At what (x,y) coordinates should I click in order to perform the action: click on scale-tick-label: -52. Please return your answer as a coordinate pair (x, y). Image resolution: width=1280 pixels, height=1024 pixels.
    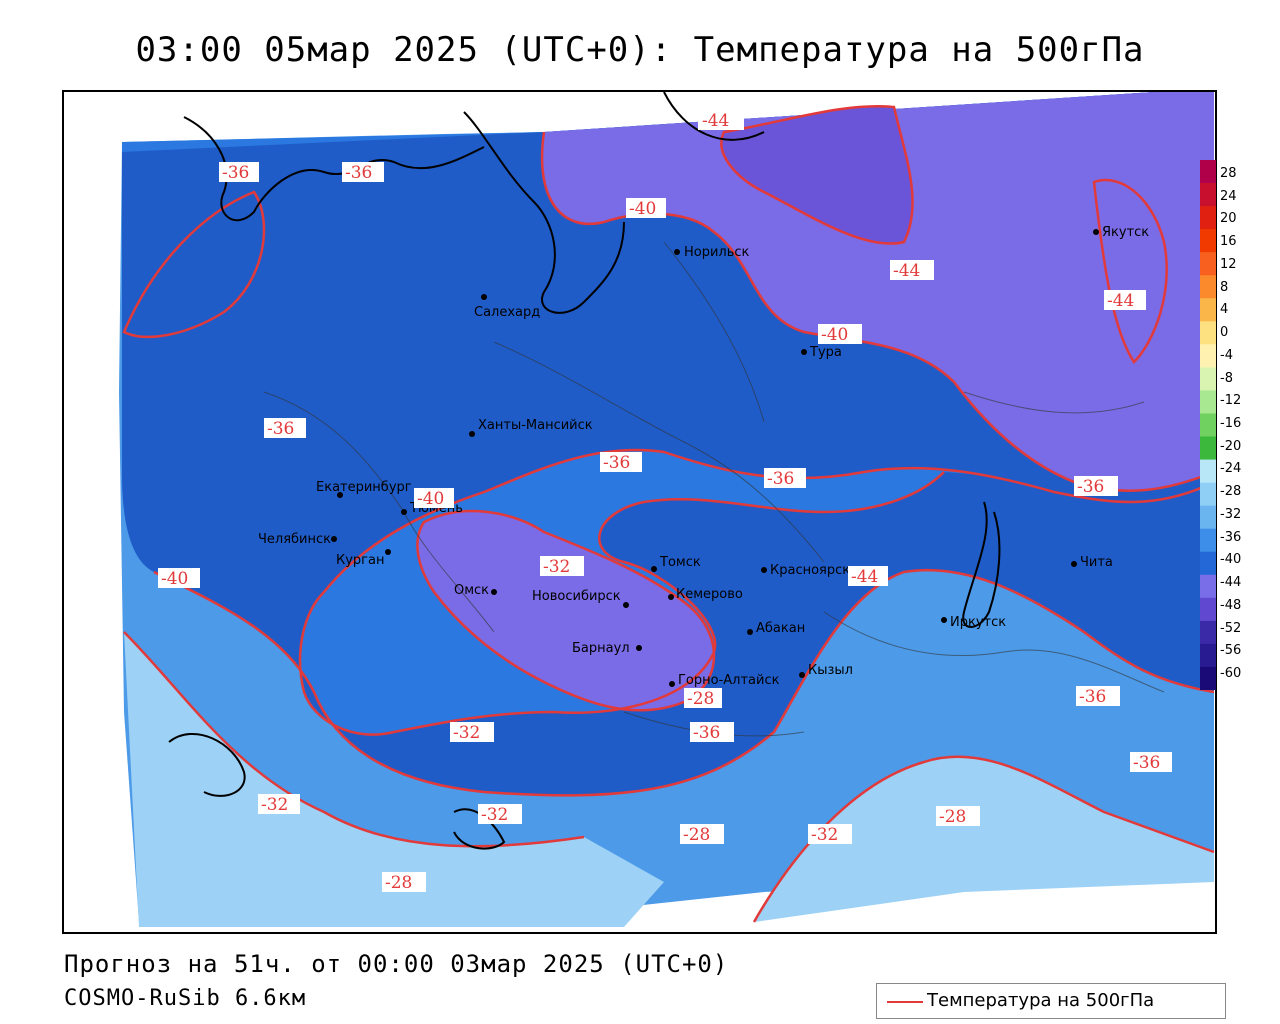
    Looking at the image, I should click on (1231, 628).